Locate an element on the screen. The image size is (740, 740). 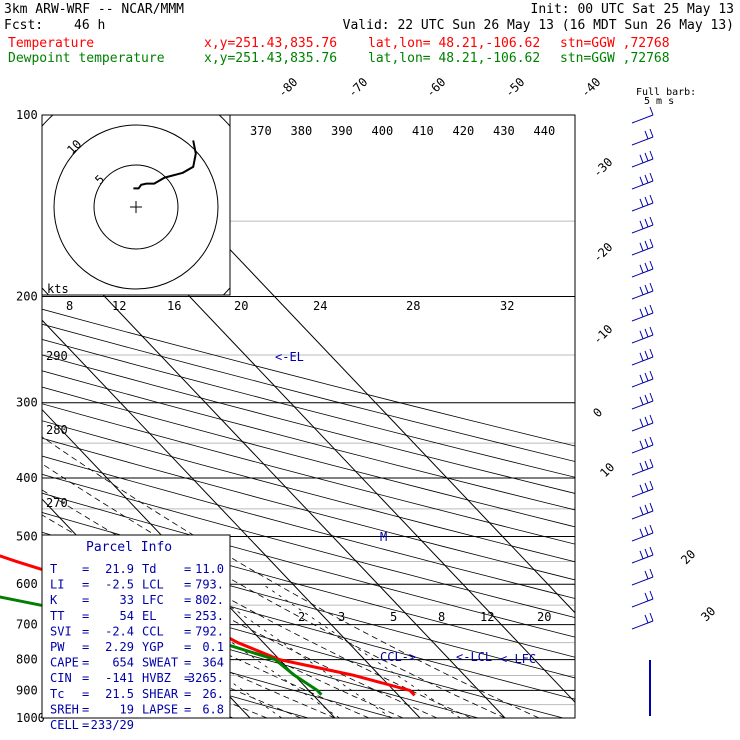
lfc-marker: <-LFC is located at coordinates (518, 659).